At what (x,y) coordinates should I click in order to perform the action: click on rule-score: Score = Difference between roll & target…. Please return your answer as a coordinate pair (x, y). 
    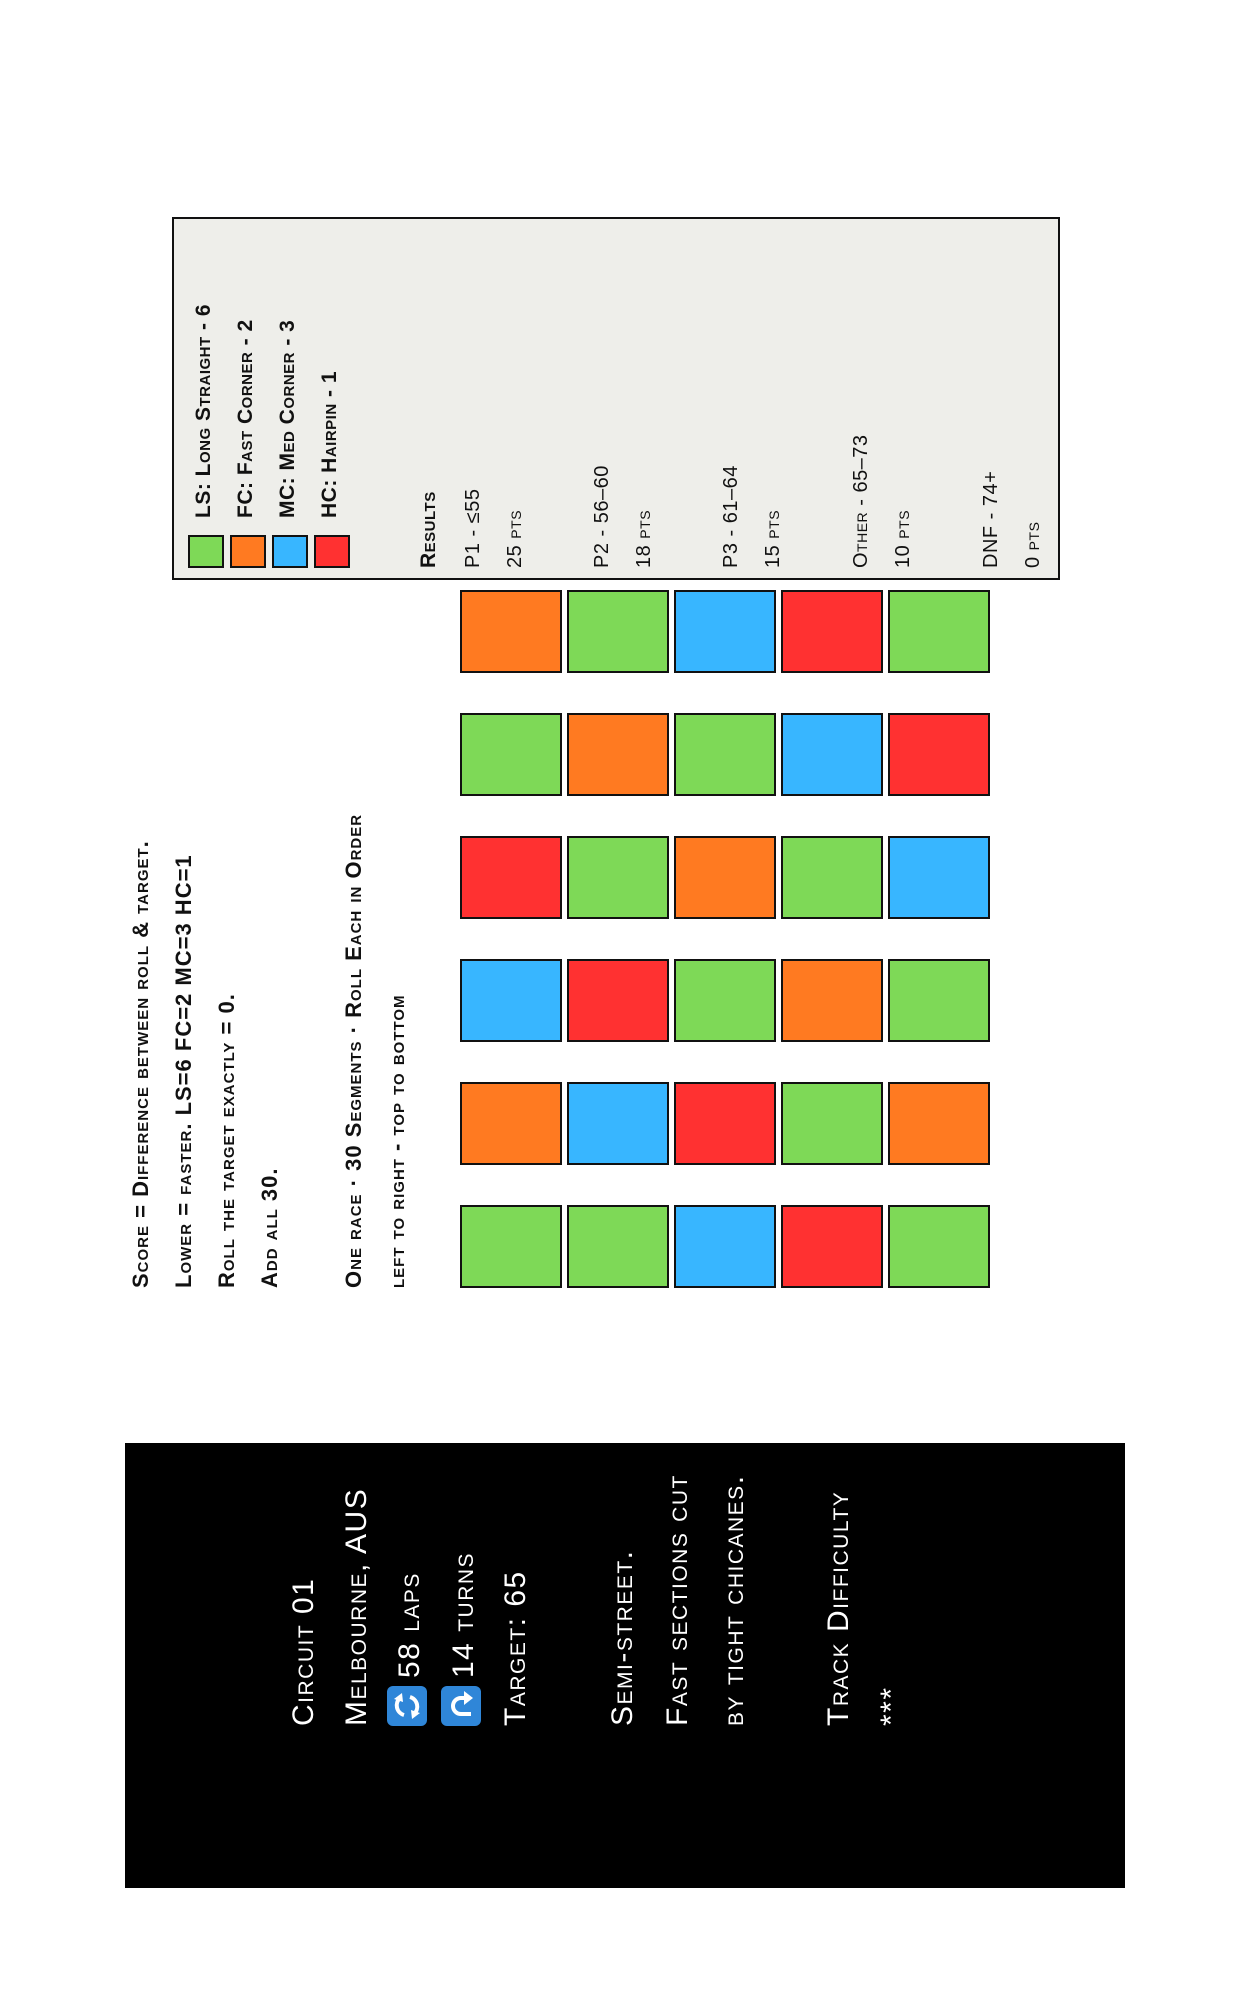
    Looking at the image, I should click on (140, 1064).